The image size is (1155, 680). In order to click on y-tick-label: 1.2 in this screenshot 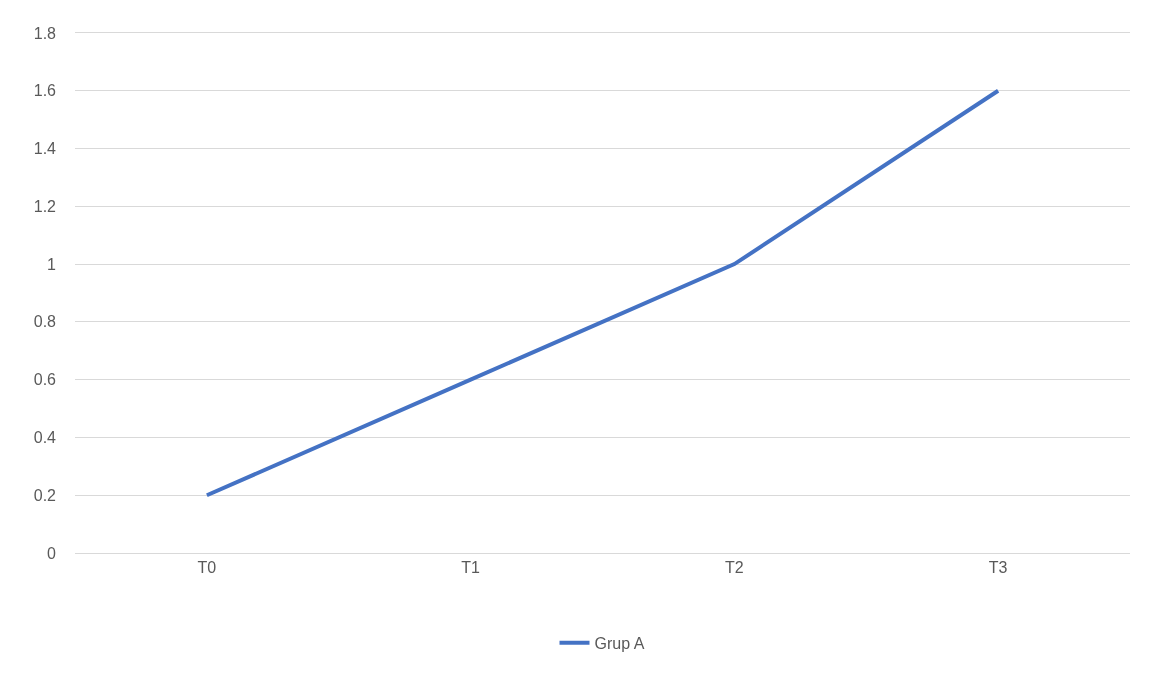, I will do `click(45, 206)`.